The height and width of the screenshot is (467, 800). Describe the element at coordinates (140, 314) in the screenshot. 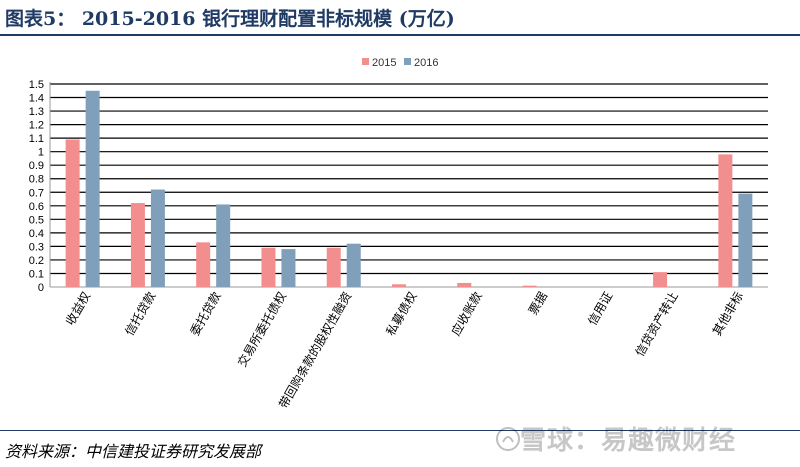

I see `x-category-label: 信托贷款` at that location.